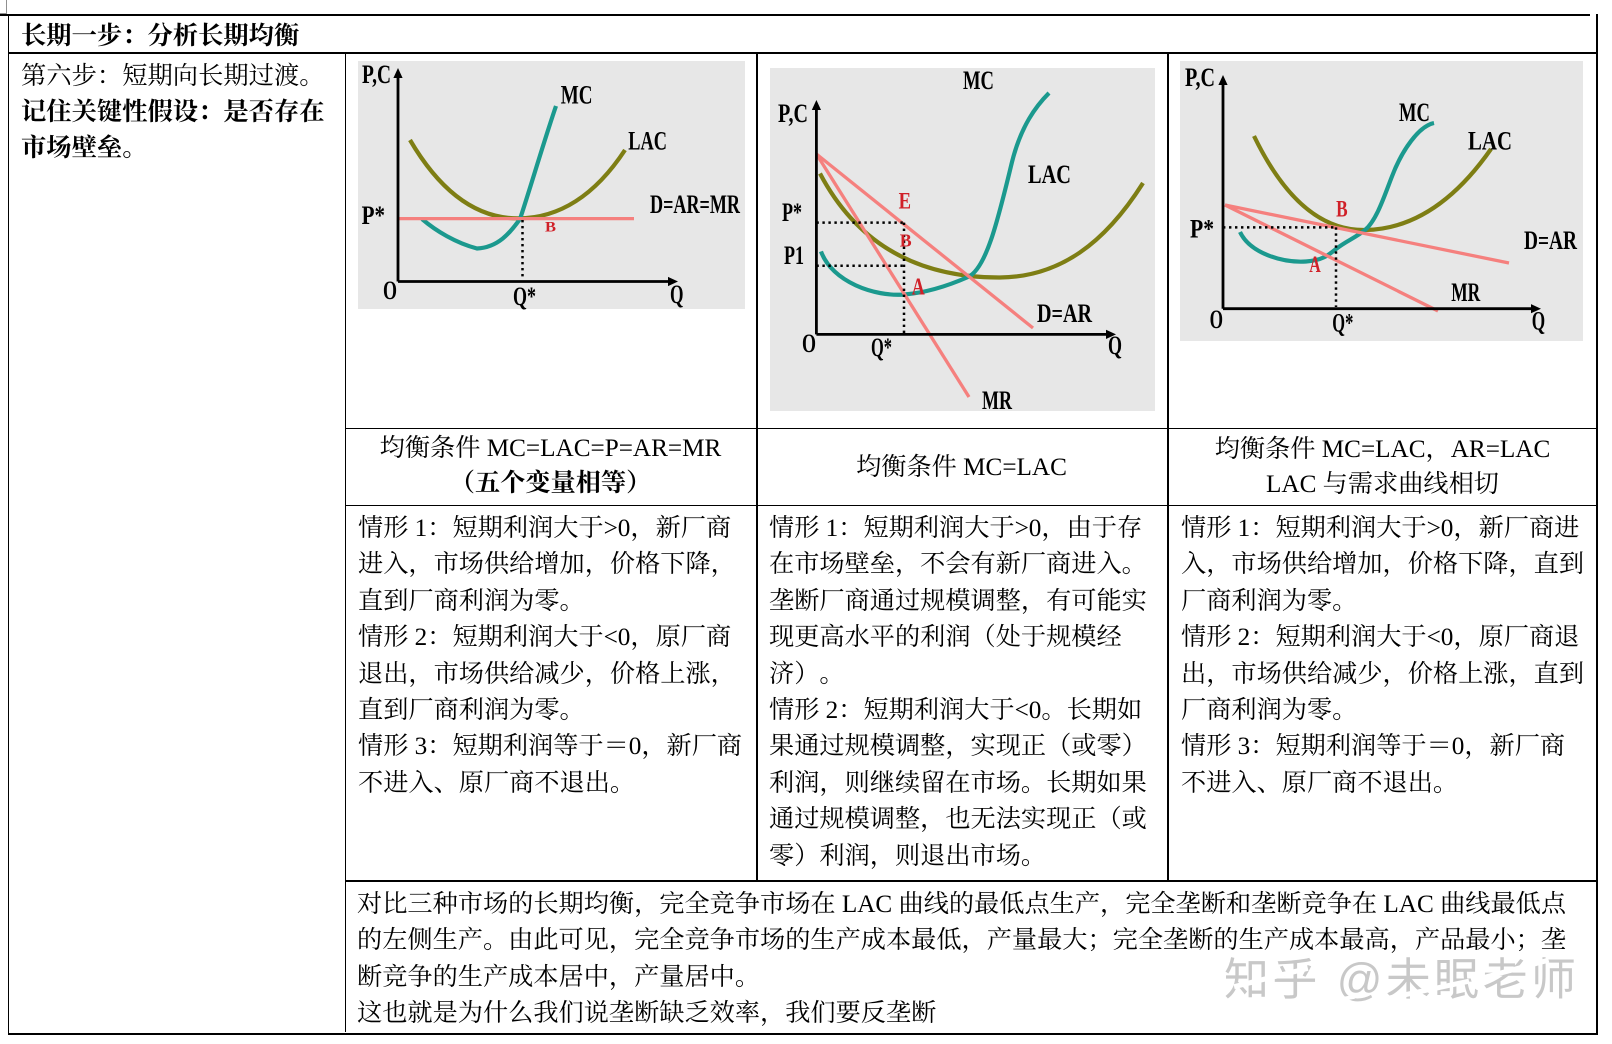 The image size is (1612, 1044). I want to click on svg-text: D=AR=MR, so click(695, 204).